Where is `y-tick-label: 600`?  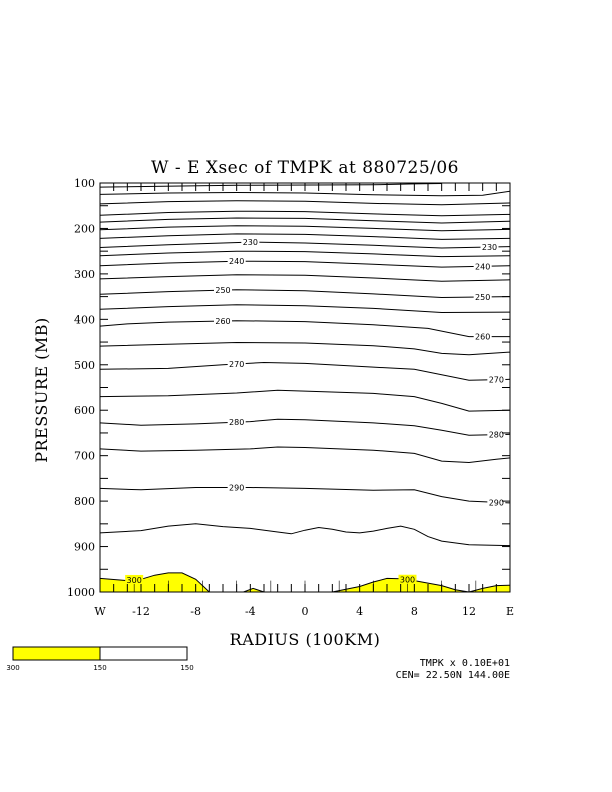 y-tick-label: 600 is located at coordinates (84, 410).